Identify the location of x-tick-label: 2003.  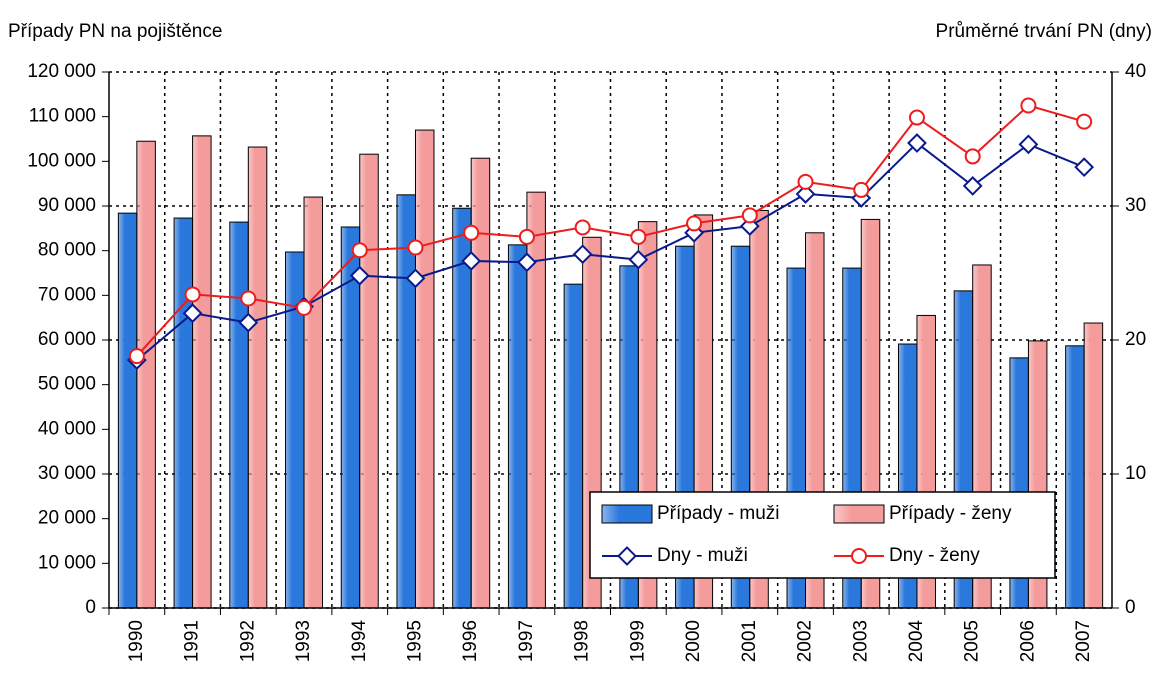
(860, 641).